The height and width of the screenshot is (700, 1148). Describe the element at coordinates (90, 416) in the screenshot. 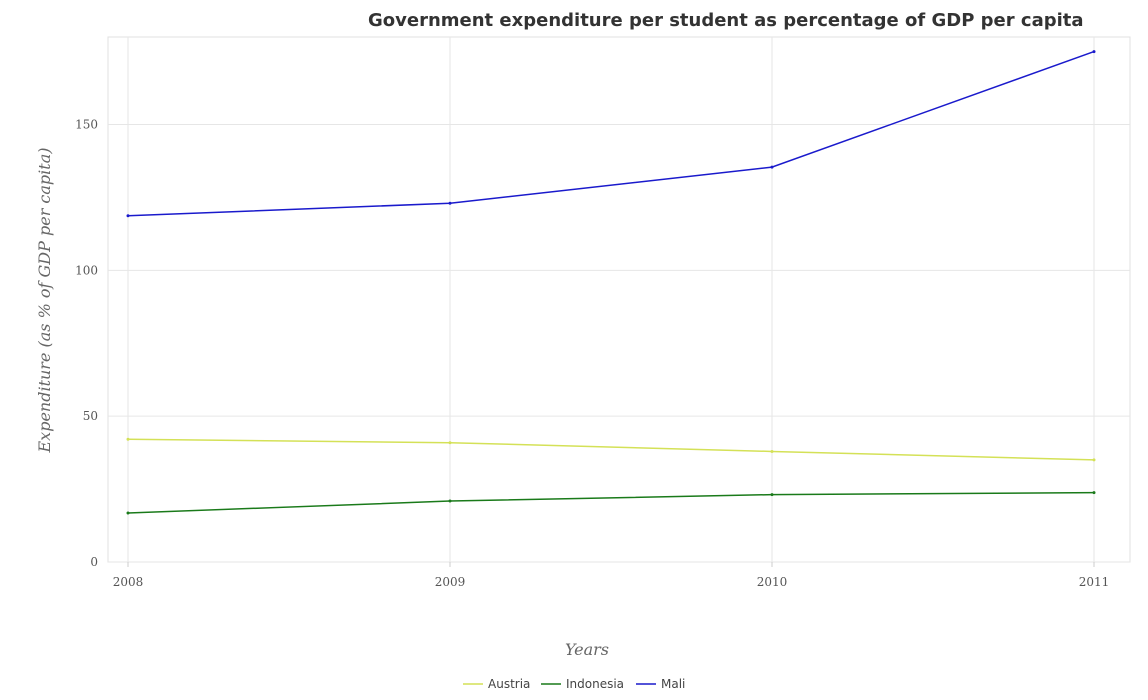

I see `y-tick-label: 50` at that location.